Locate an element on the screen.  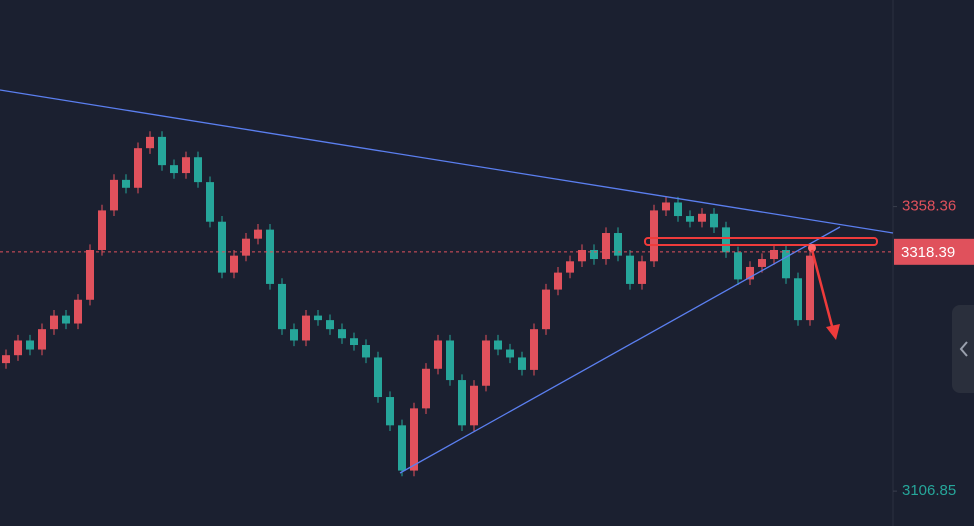
last-price-label: 3318.39 is located at coordinates (928, 252).